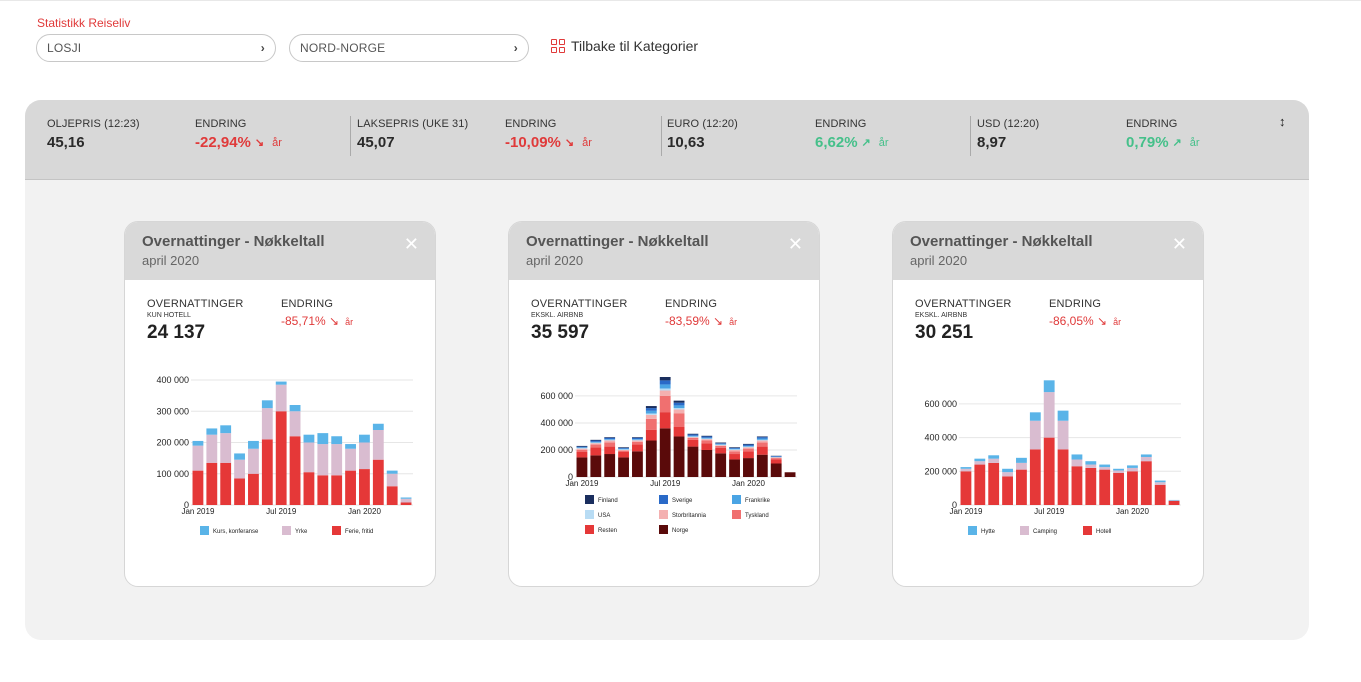 The height and width of the screenshot is (682, 1361). What do you see at coordinates (624, 46) in the screenshot?
I see `back-to-categories-link: Tilbake til Kategorier` at bounding box center [624, 46].